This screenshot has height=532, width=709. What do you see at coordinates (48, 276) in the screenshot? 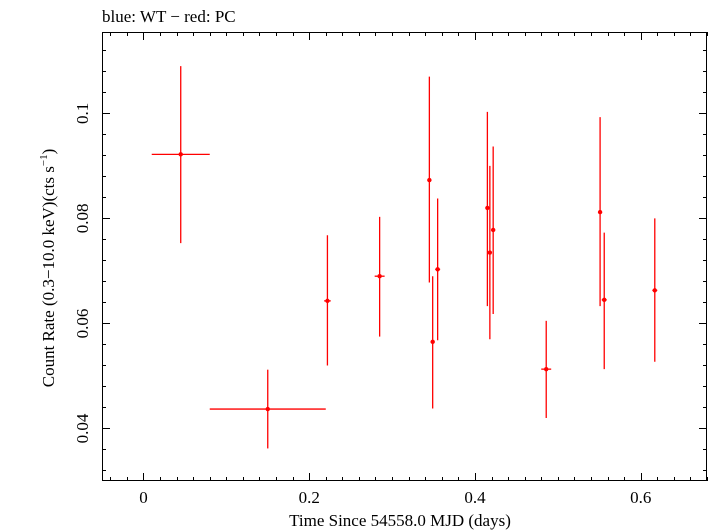
I see `y-axis-label-main: Count Rate (0.3−10.0 keV)(cts s` at bounding box center [48, 276].